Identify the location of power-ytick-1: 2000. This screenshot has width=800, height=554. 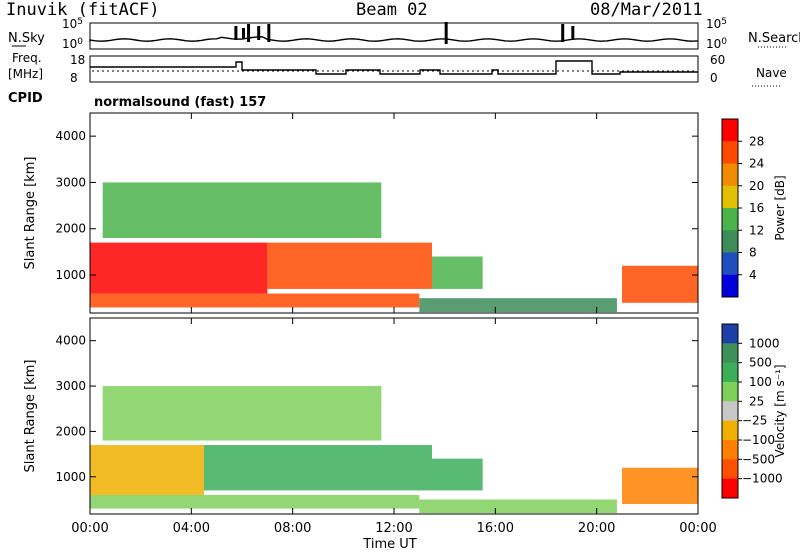
(70, 229).